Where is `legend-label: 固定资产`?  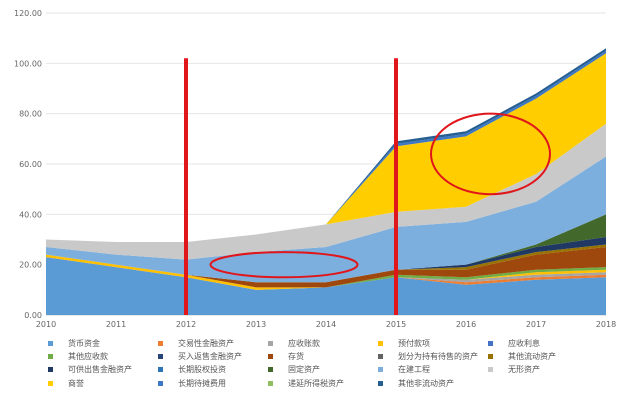
legend-label: 固定资产 is located at coordinates (304, 369).